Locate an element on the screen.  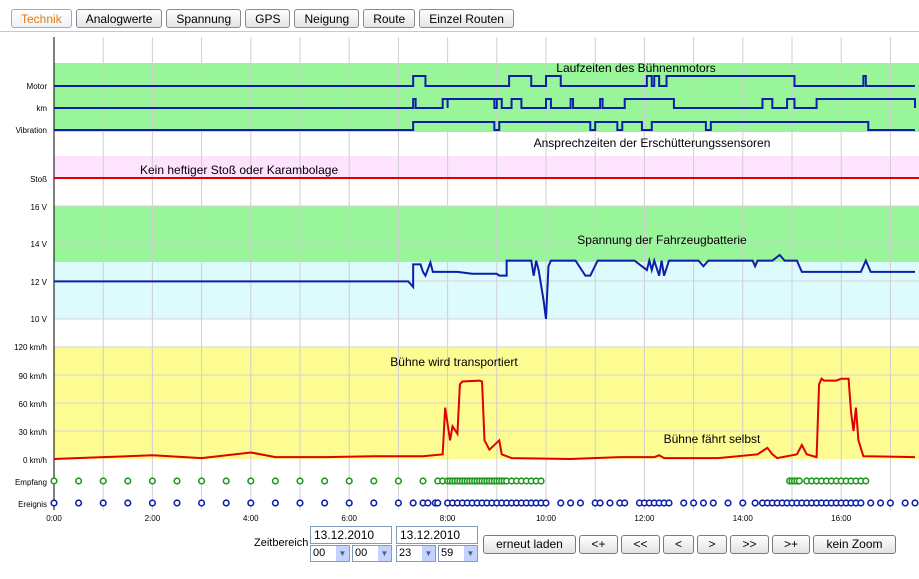
row-label-0kmh: 0 km/h is located at coordinates (35, 460).